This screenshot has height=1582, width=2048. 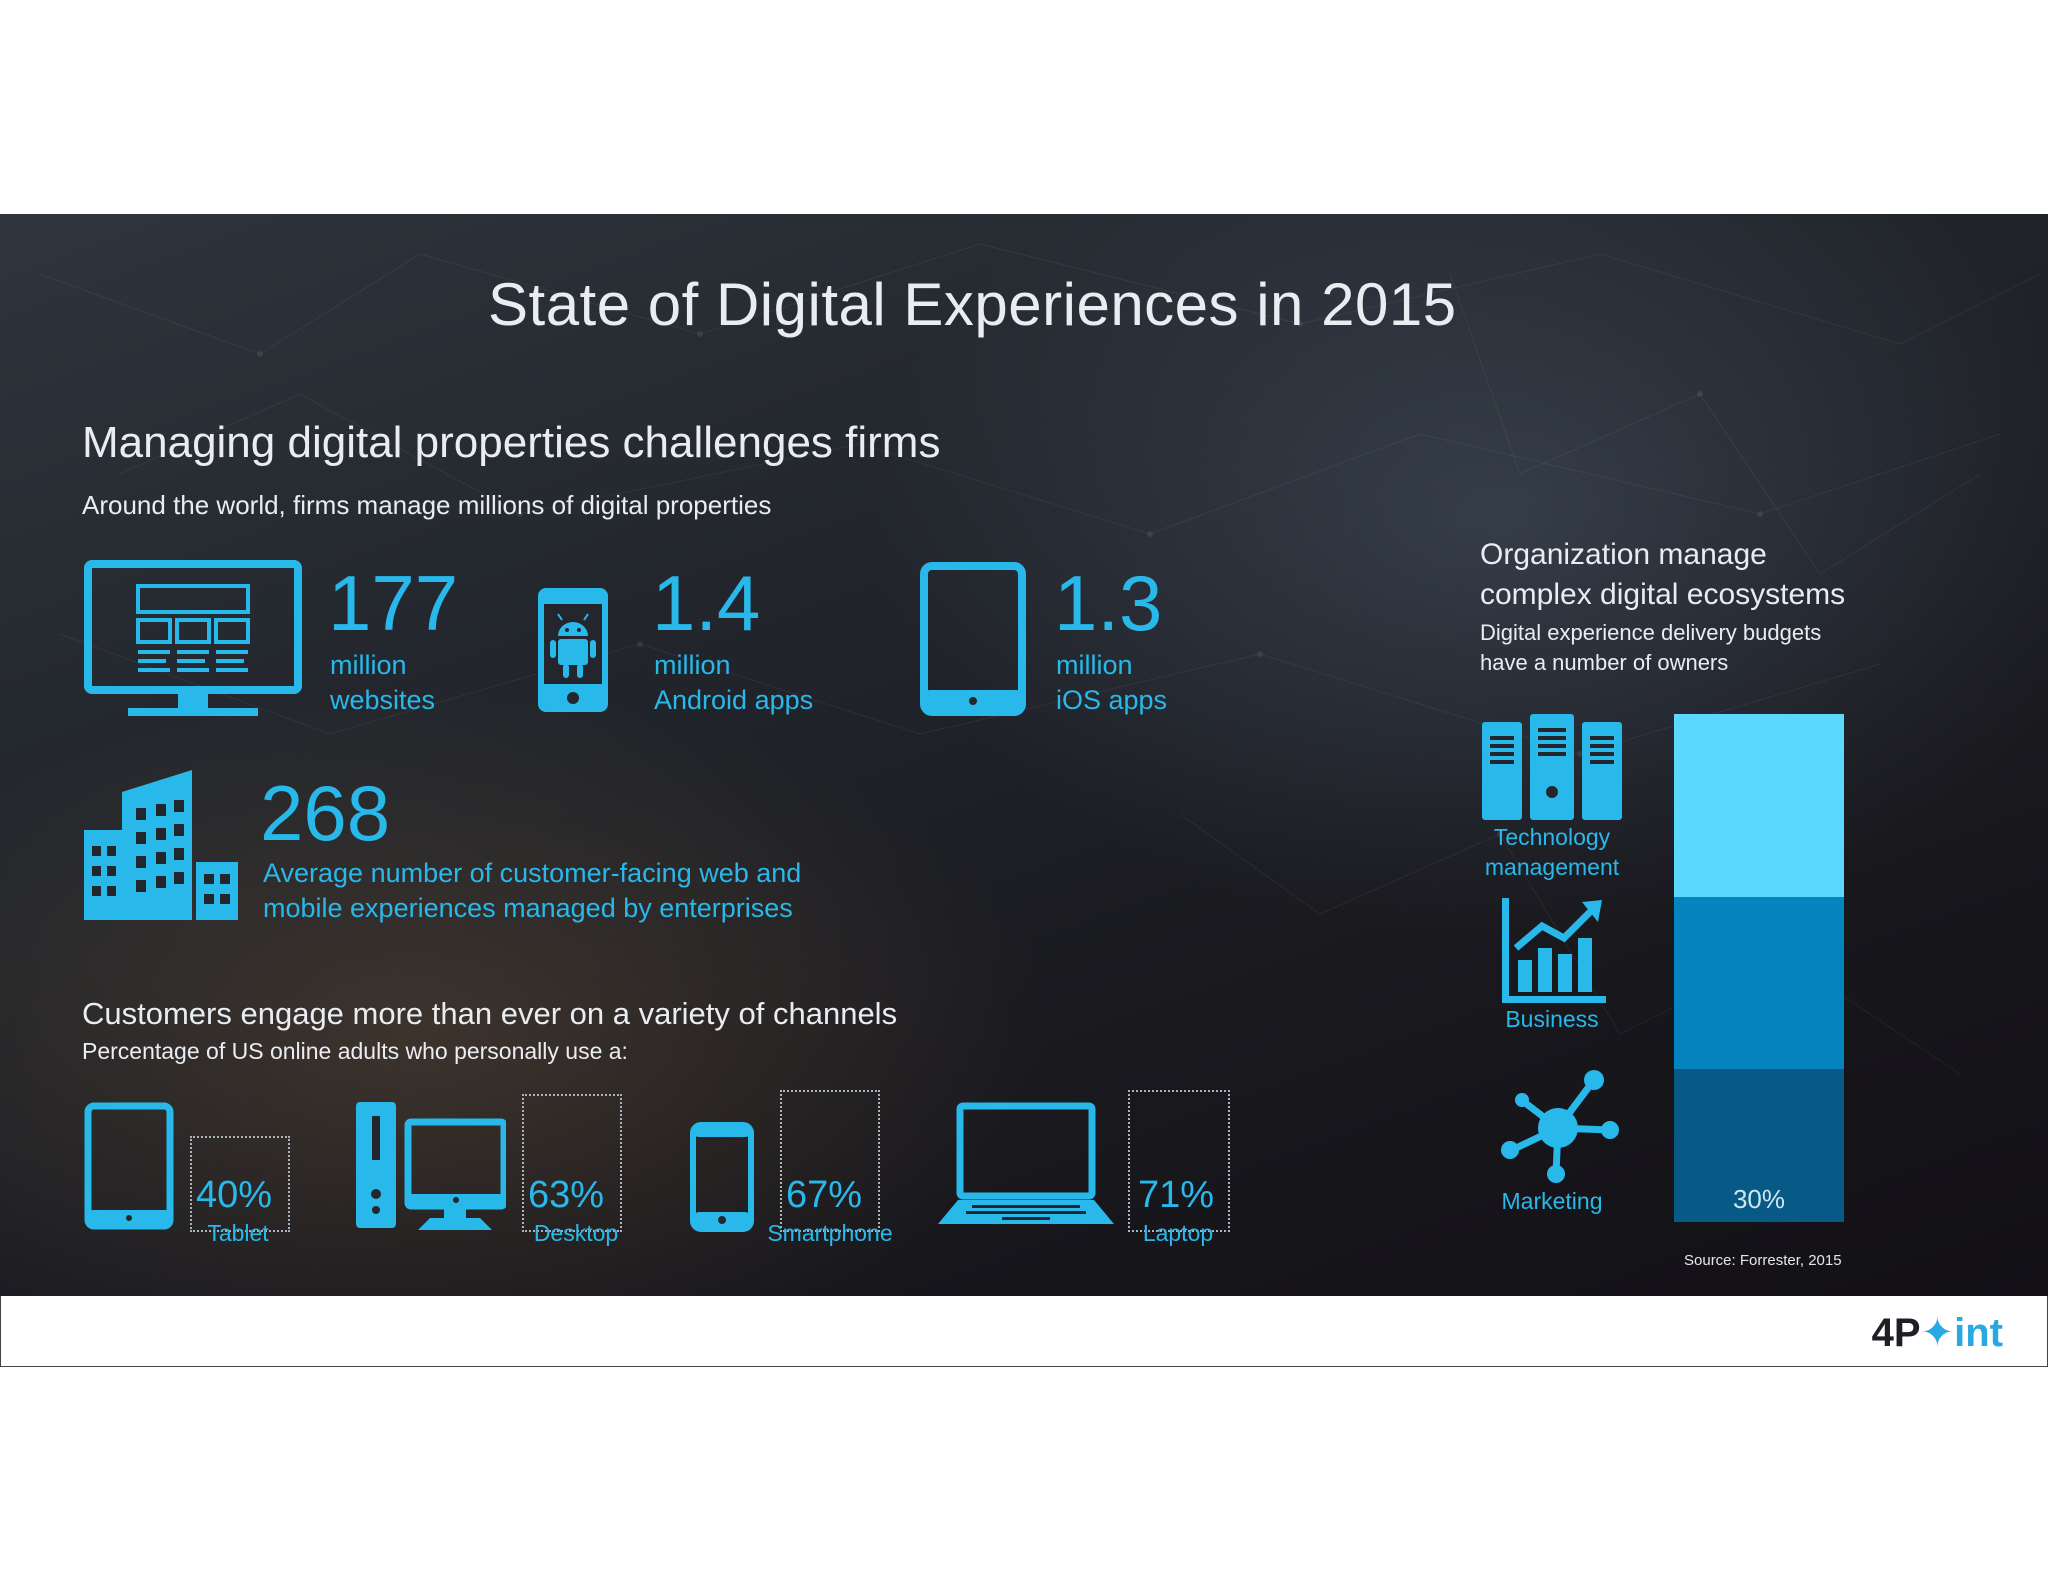 What do you see at coordinates (431, 1166) in the screenshot?
I see `desktop-icon` at bounding box center [431, 1166].